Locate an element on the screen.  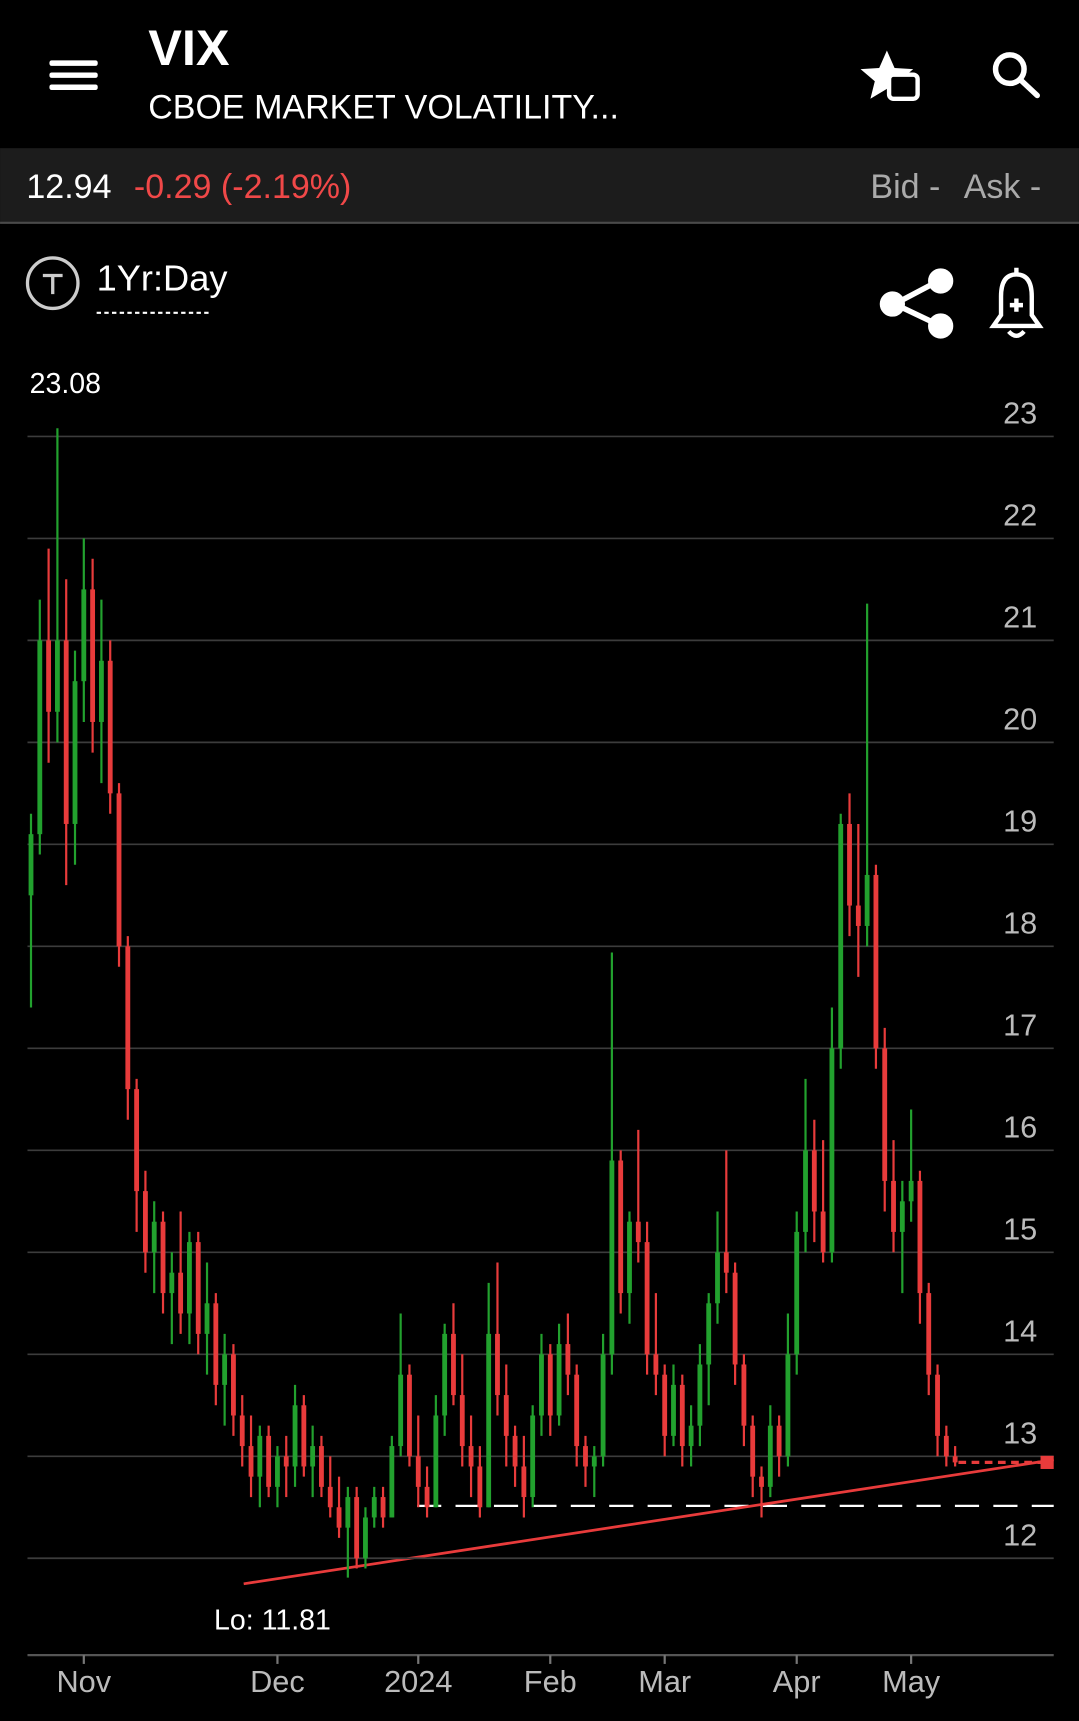
watchlist-button is located at coordinates (890, 75).